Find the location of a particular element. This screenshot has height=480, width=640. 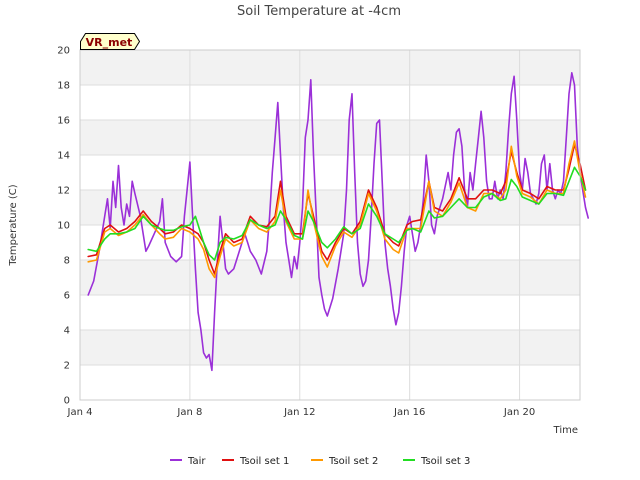

station-badge-shape is located at coordinates (110, 41).